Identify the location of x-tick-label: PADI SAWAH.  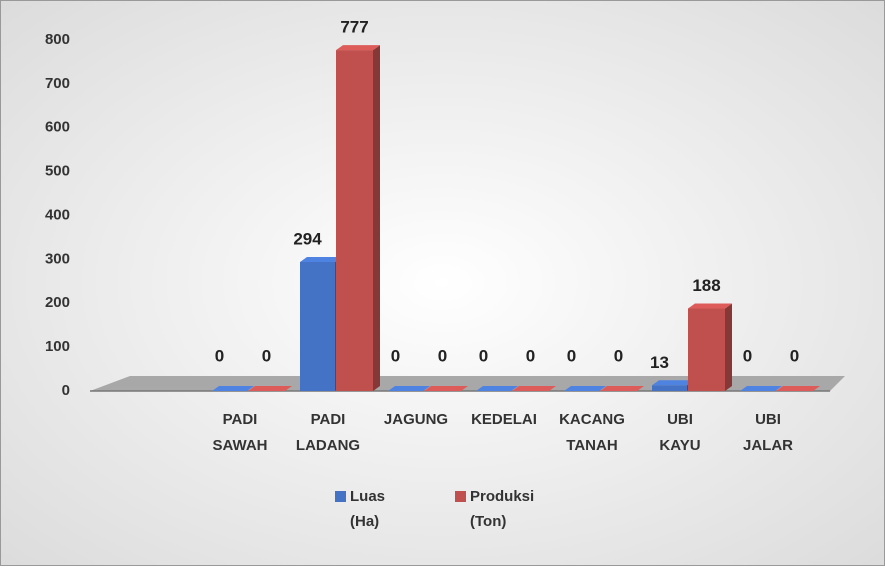
(239, 432).